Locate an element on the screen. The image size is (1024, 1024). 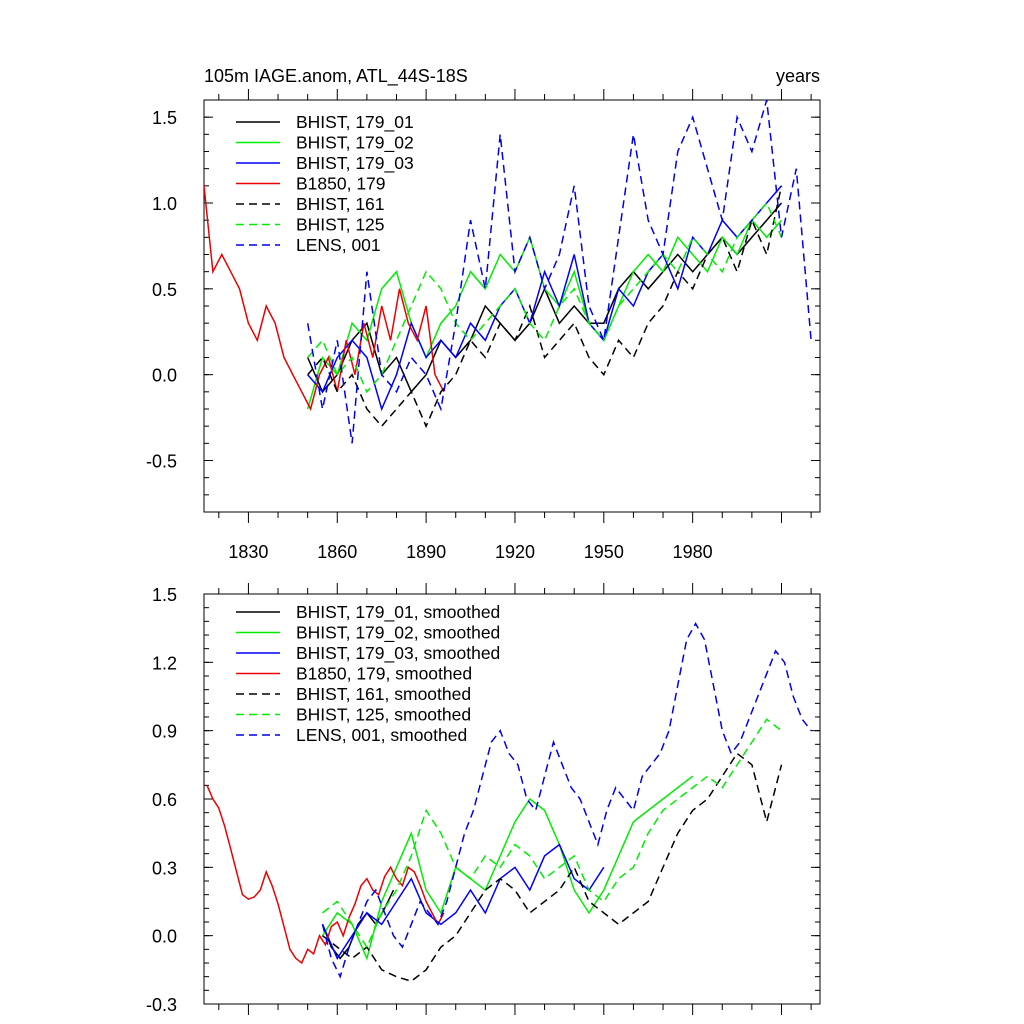
legend-label: BHIST, 179_03, smoothed is located at coordinates (398, 653).